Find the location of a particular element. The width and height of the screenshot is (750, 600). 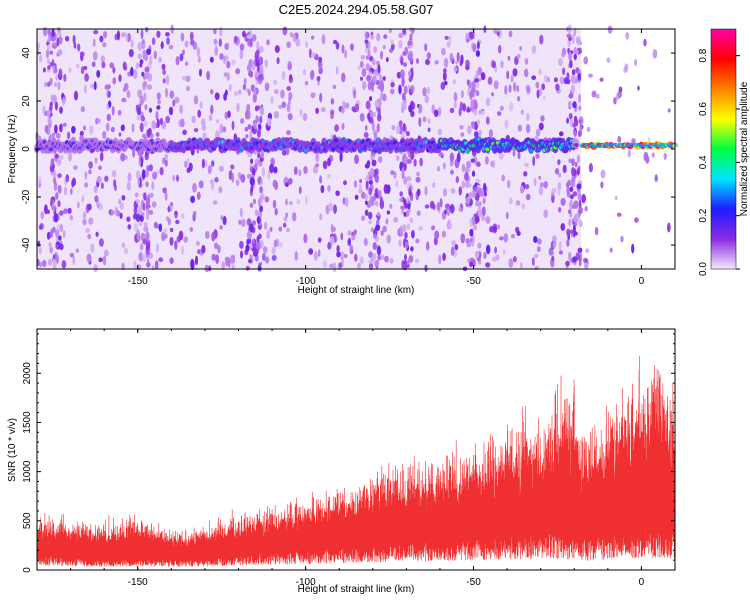

y-tick-label: 40 is located at coordinates (26, 53).